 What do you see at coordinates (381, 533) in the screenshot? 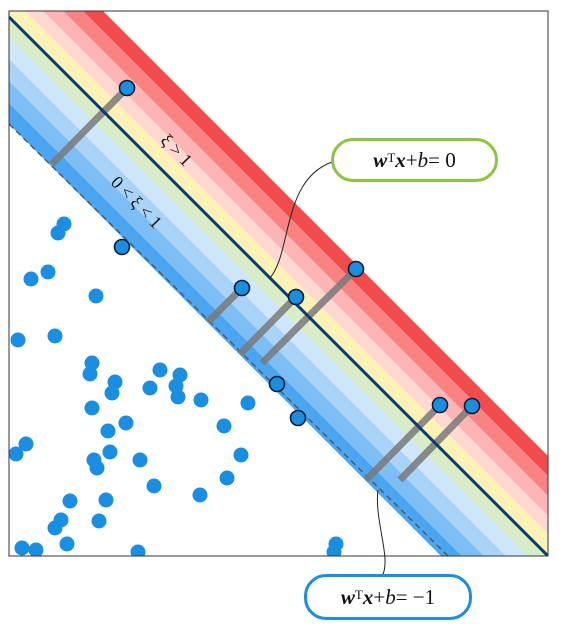
I see `connector-margin` at bounding box center [381, 533].